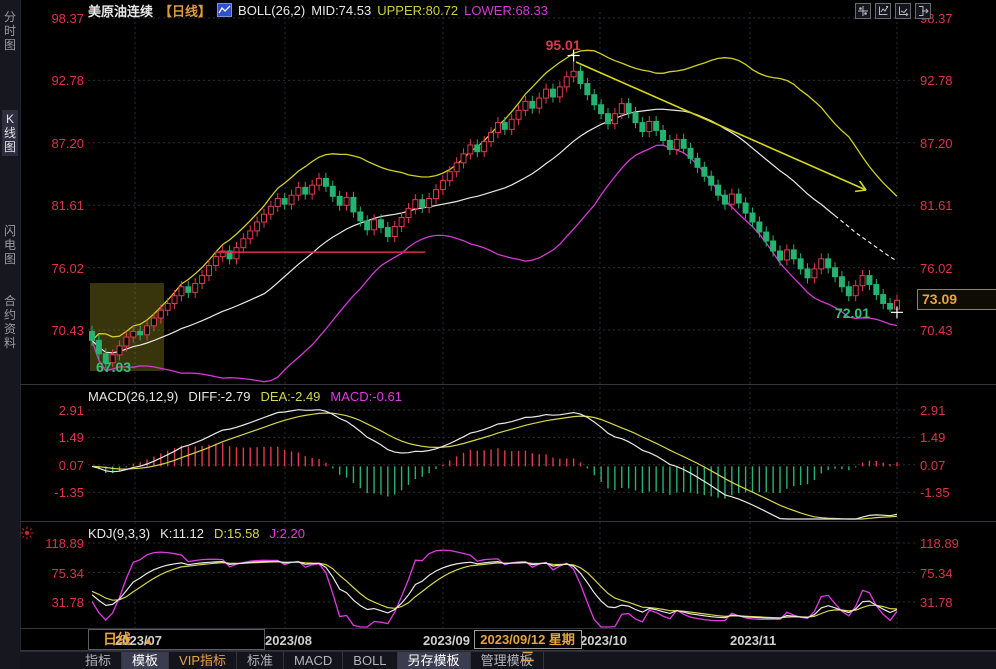  Describe the element at coordinates (176, 639) in the screenshot. I see `period-selector: 日线 ▲` at that location.